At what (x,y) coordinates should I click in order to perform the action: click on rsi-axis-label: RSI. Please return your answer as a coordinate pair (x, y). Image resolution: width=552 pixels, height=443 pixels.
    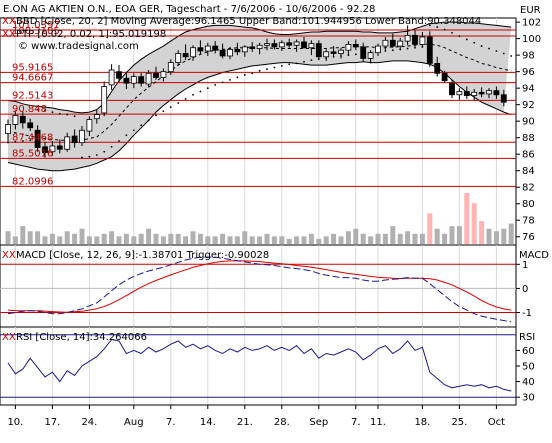
    Looking at the image, I should click on (527, 337).